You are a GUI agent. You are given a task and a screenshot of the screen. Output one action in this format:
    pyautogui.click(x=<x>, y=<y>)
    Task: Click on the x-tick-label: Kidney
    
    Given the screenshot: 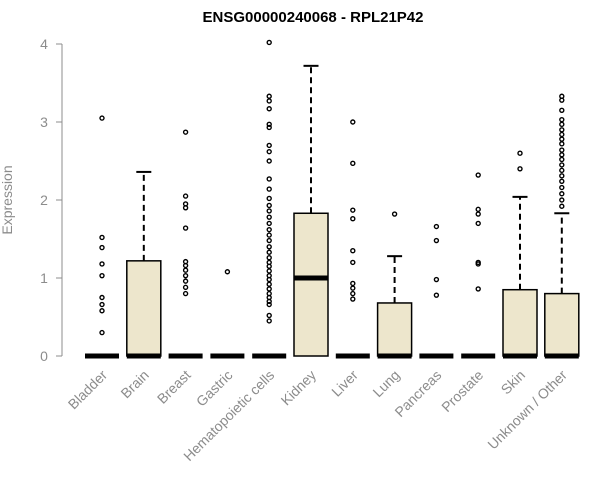 What is the action you would take?
    pyautogui.click(x=299, y=388)
    